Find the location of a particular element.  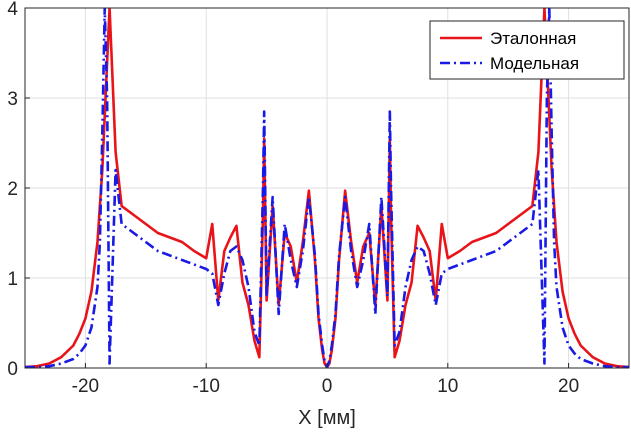

x-axis-title: X [мм] is located at coordinates (327, 418).